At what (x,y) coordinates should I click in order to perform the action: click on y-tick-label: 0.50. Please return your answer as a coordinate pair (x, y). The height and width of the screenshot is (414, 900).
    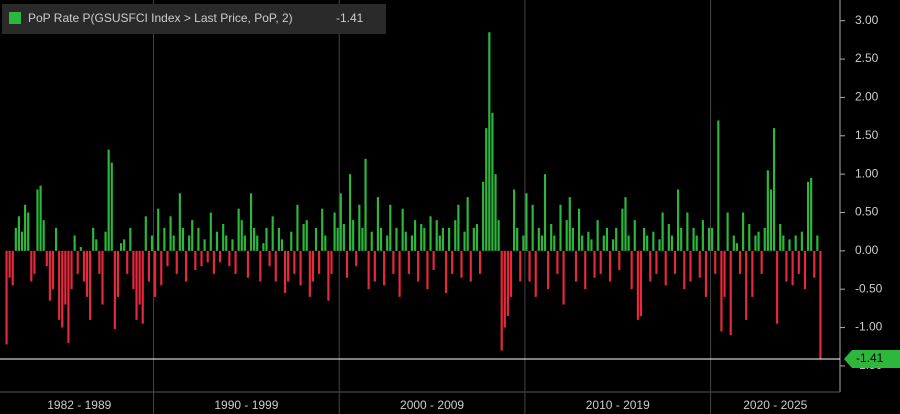
    Looking at the image, I should click on (867, 212).